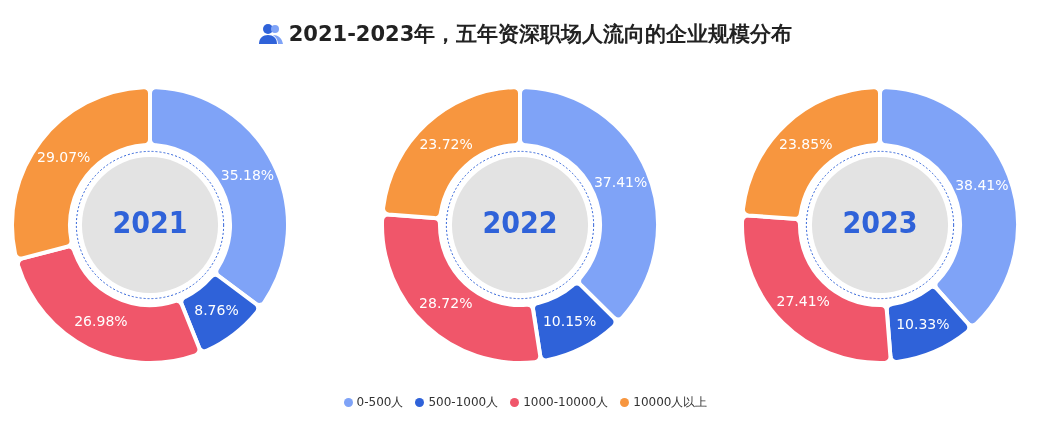 This screenshot has height=434, width=1051. I want to click on text: 2021-2023年，五年资深职场人流向的企业规模分布, so click(540, 34).